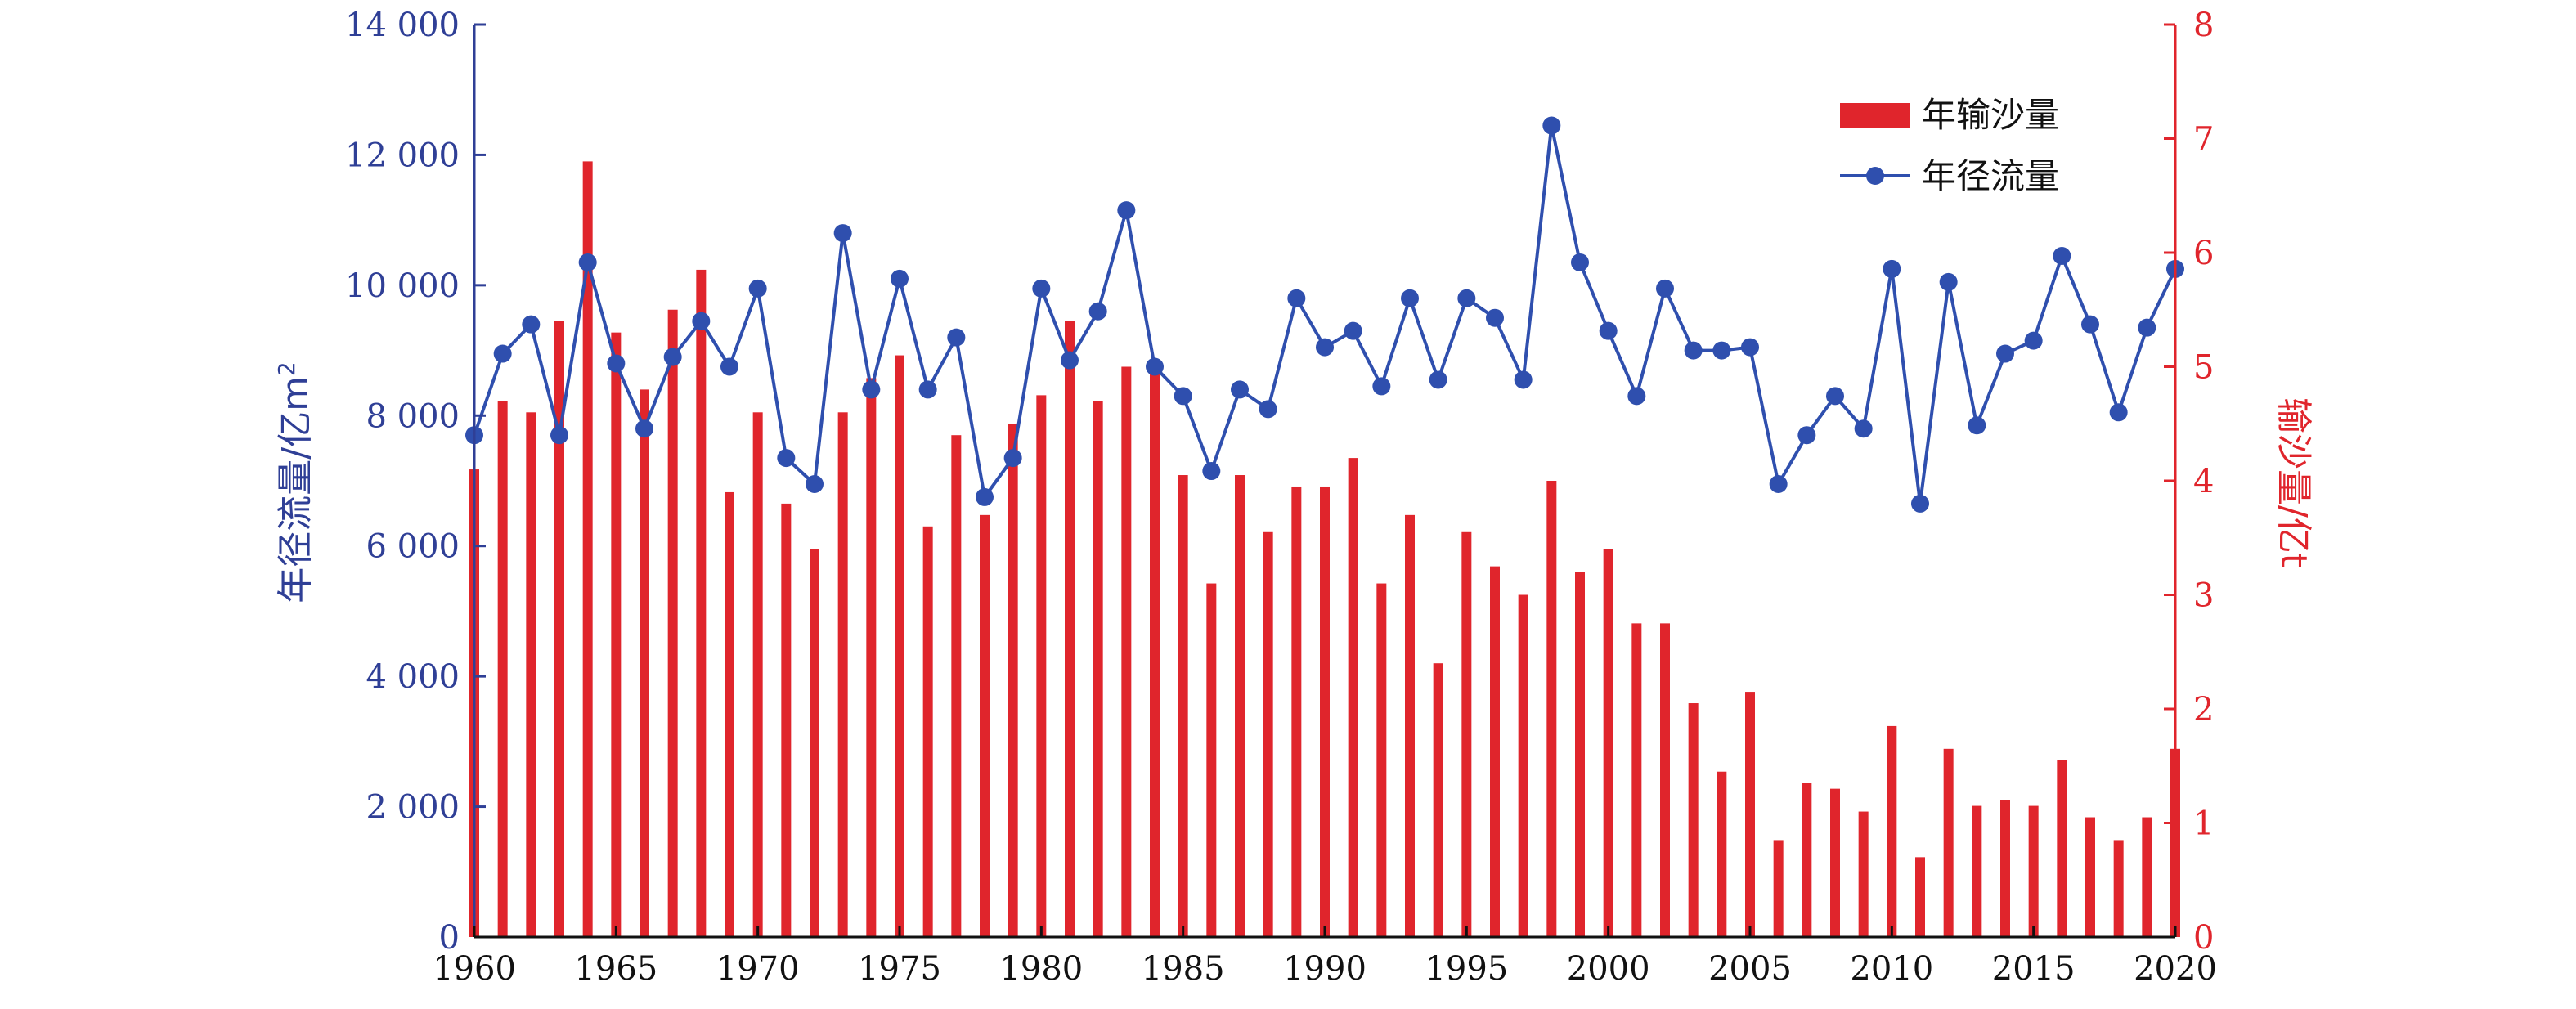 The image size is (2576, 1009). I want to click on runoff-point-2019, so click(2147, 327).